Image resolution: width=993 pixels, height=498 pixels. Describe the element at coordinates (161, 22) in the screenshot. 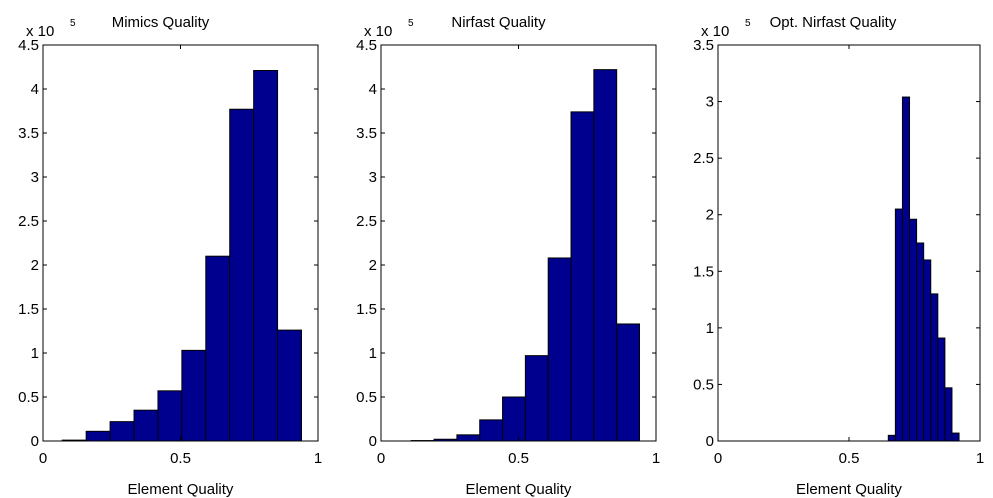

I see `chart-title: Mimics Quality` at that location.